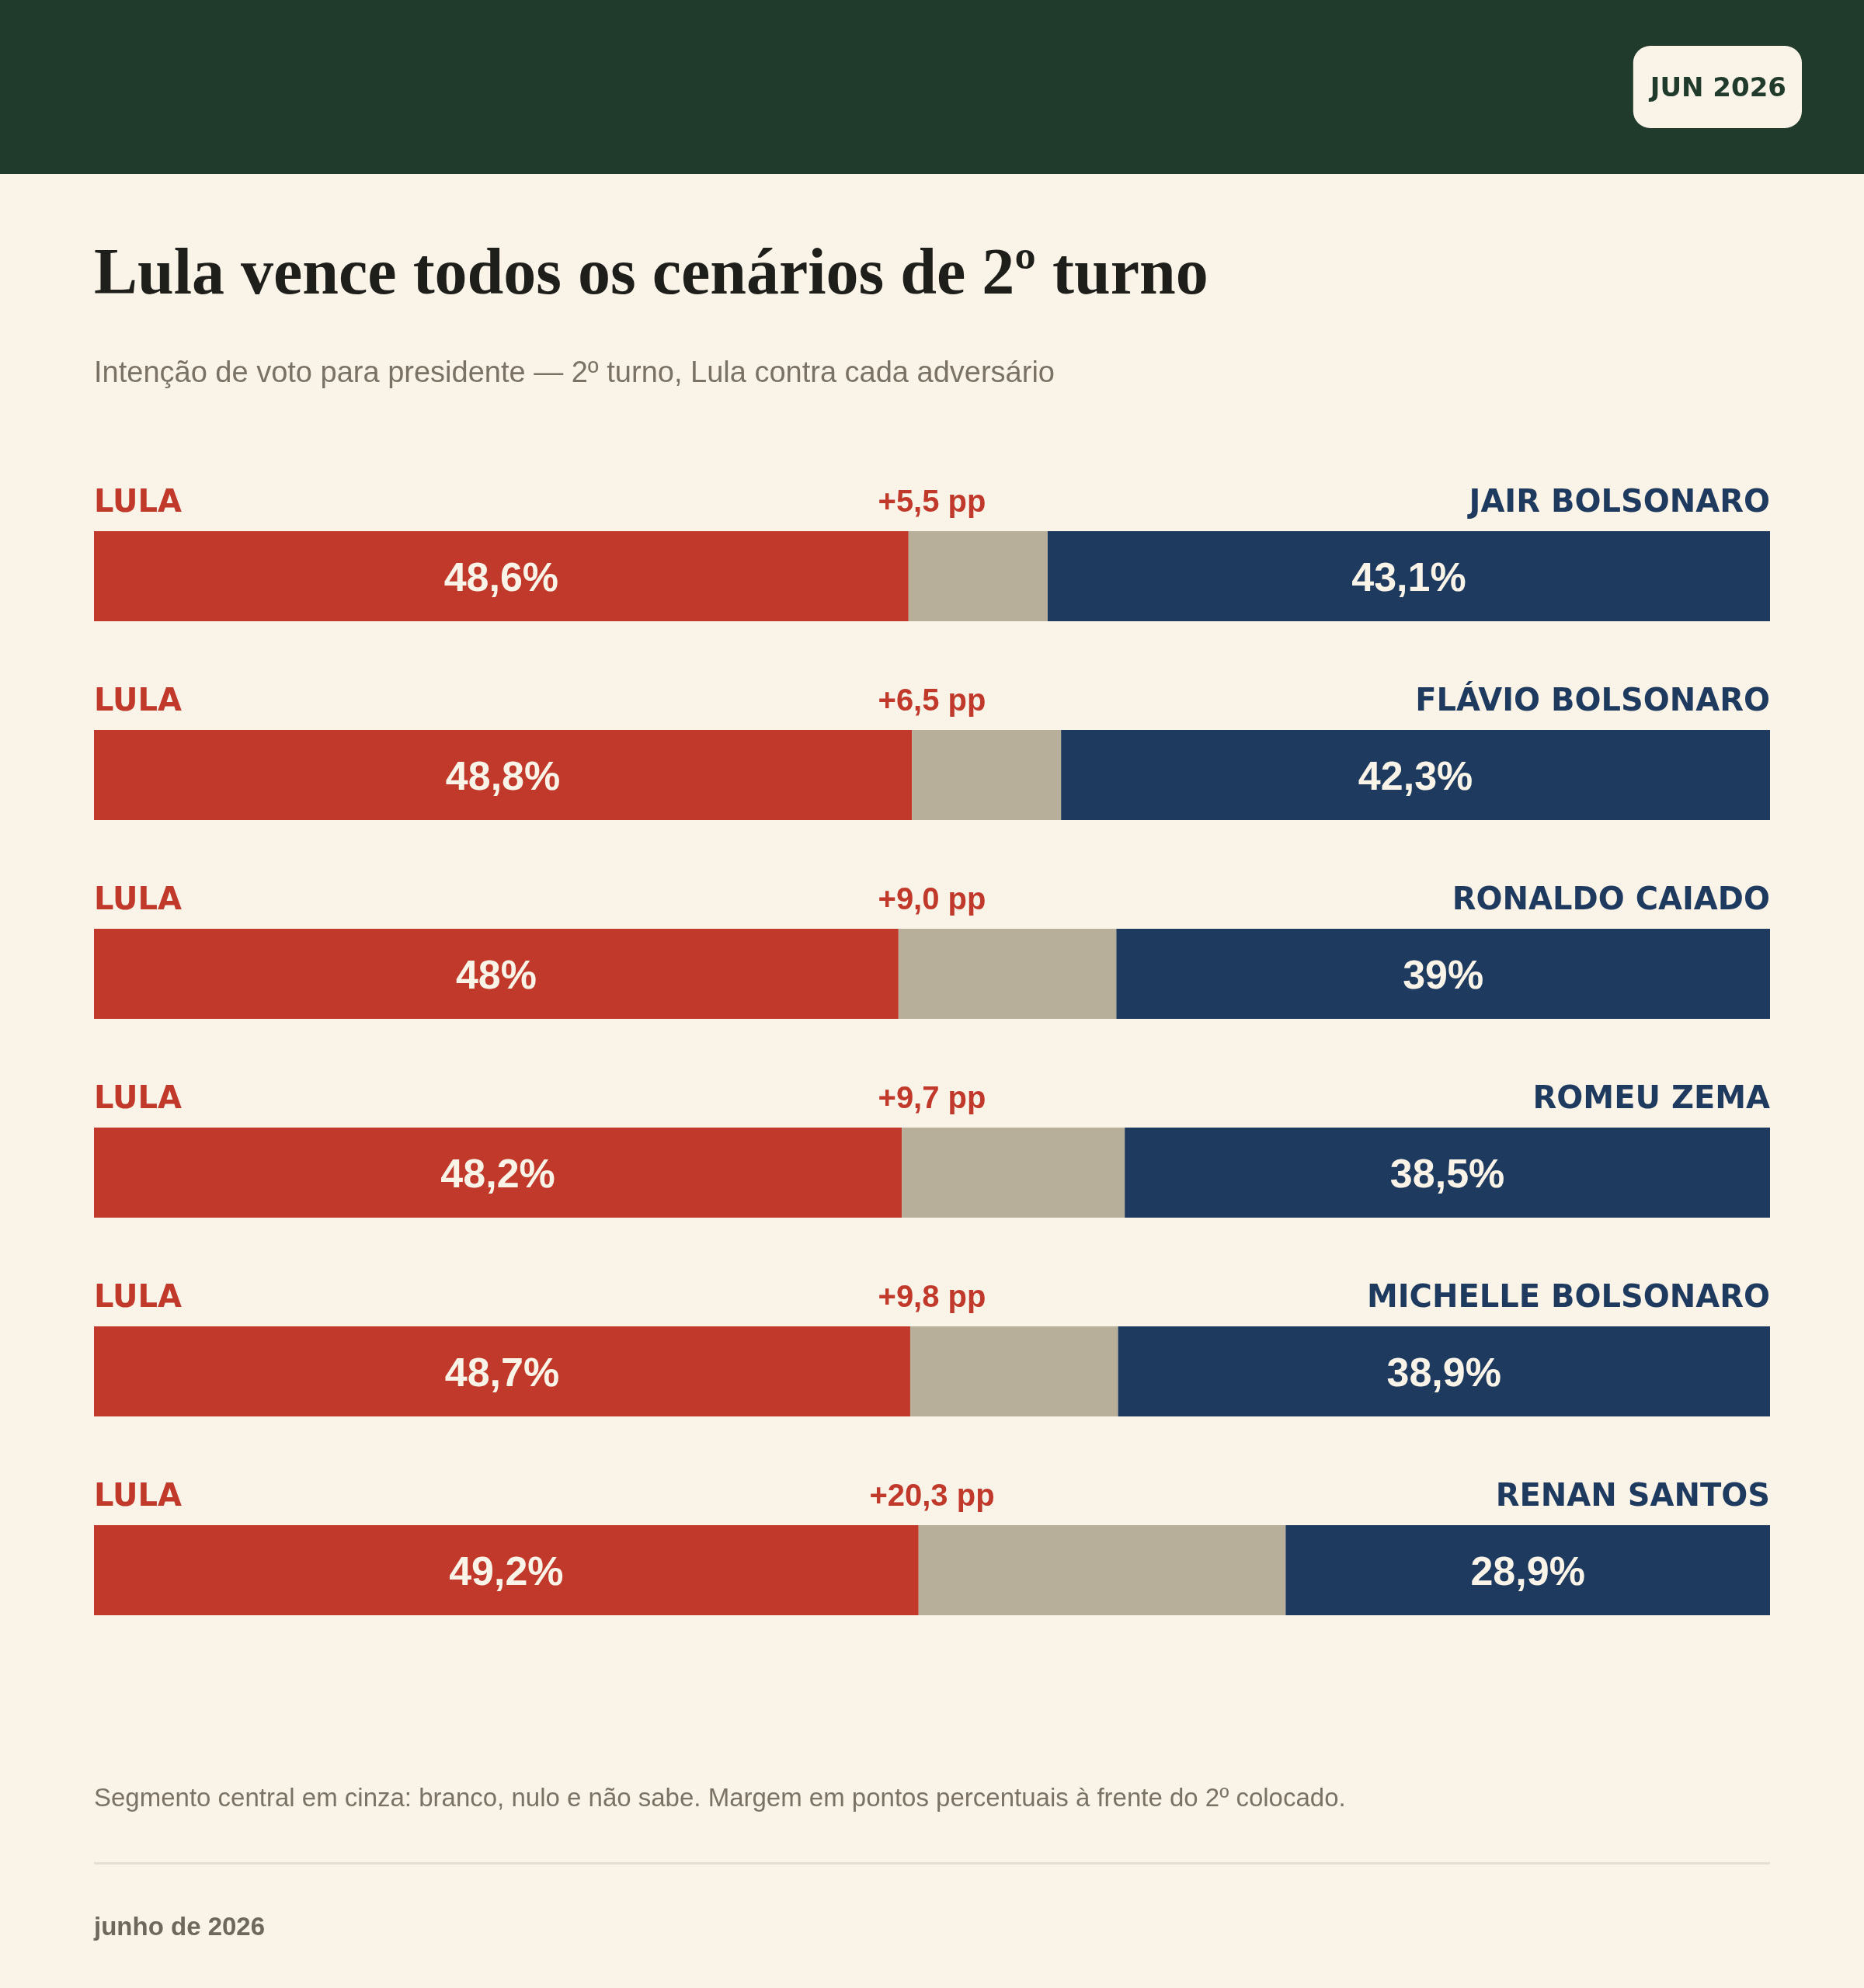  I want to click on y-tick-label: RENAN SANTOS, so click(1632, 1495).